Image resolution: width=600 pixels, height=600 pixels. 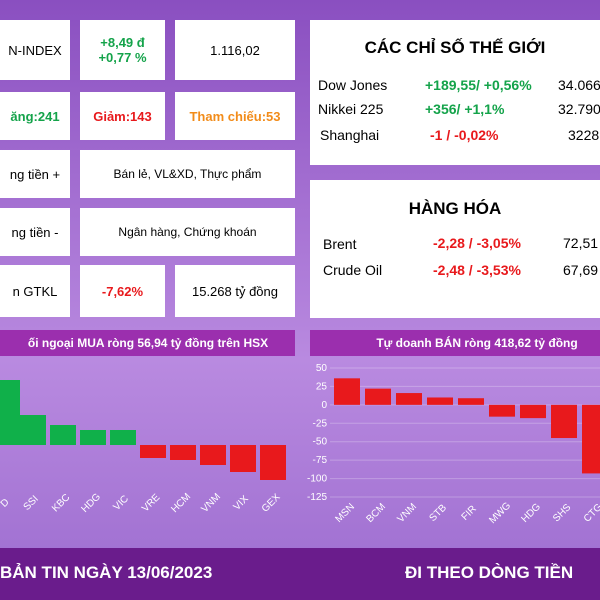 What do you see at coordinates (340, 244) in the screenshot?
I see `label: Brent` at bounding box center [340, 244].